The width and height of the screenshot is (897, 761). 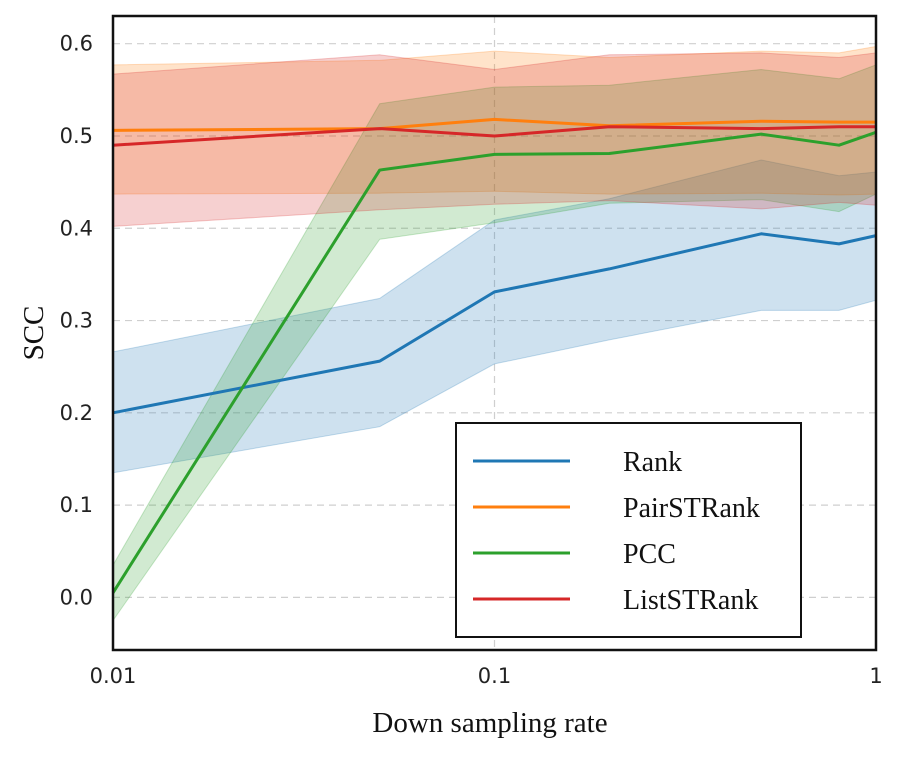 I want to click on y-tick-label: 0.2, so click(x=76, y=413).